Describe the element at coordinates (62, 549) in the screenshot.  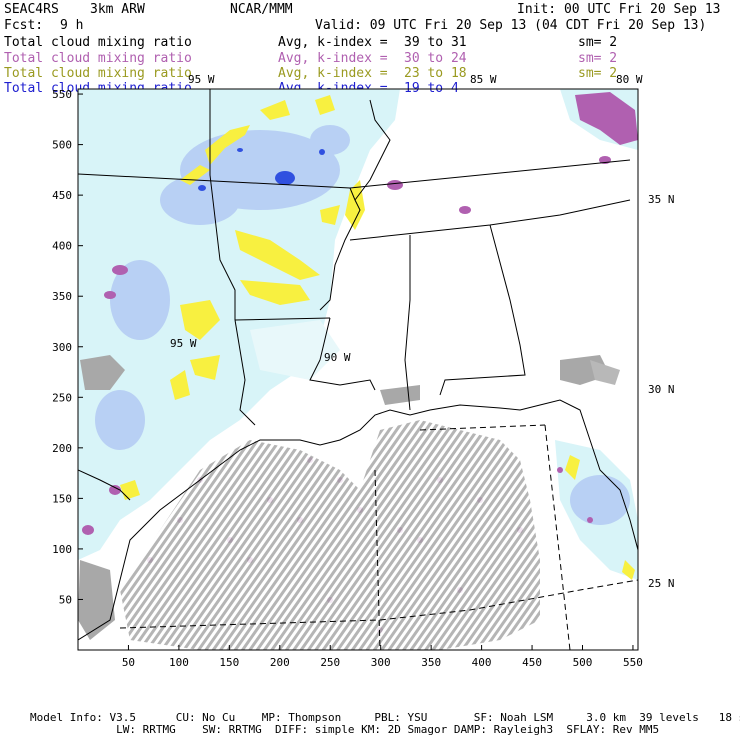
I see `y-tick-label: 100` at that location.